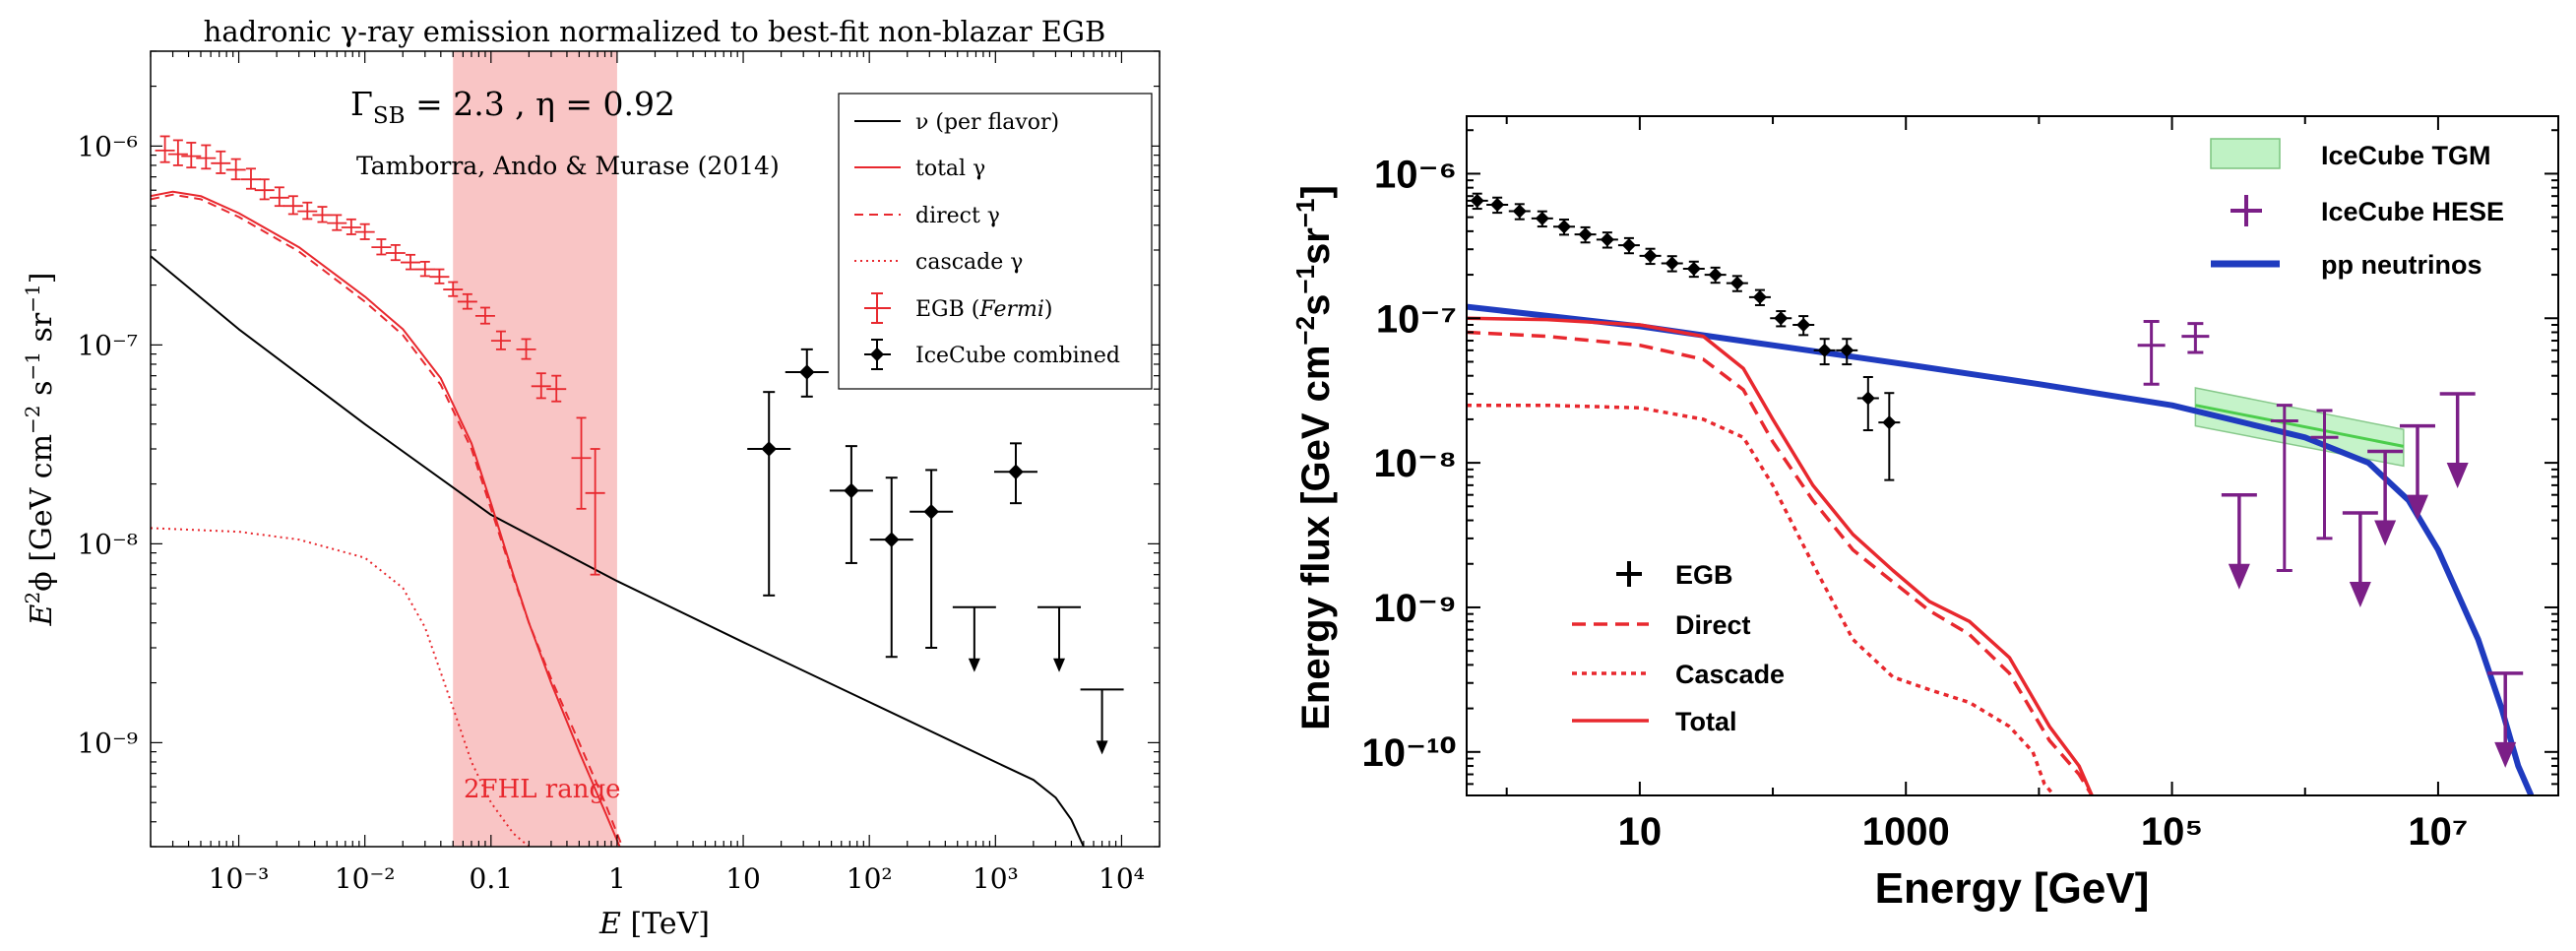 This screenshot has width=2576, height=951. Describe the element at coordinates (1415, 463) in the screenshot. I see `right-y-tick-label: 10⁻⁸` at that location.